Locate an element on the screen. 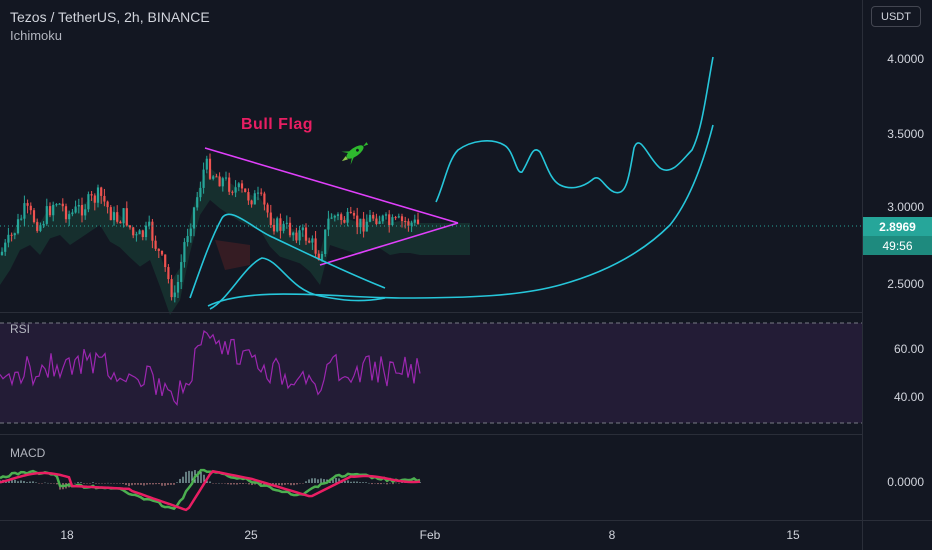 Image resolution: width=932 pixels, height=550 pixels. projection-path-b is located at coordinates (297, 283).